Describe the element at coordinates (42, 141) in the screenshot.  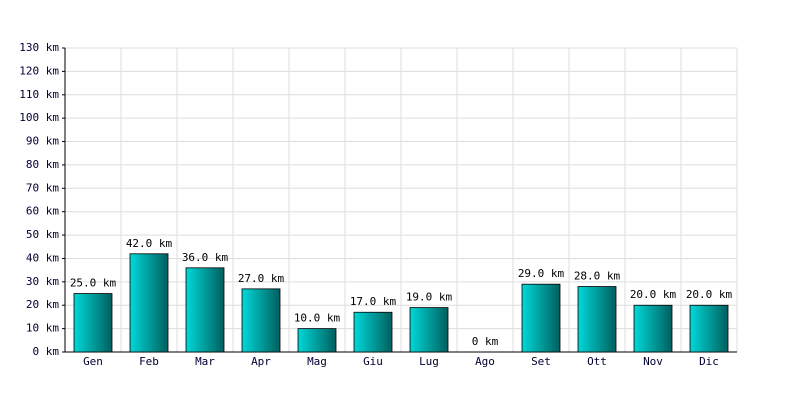
I see `y-tick-label: 90 km` at that location.